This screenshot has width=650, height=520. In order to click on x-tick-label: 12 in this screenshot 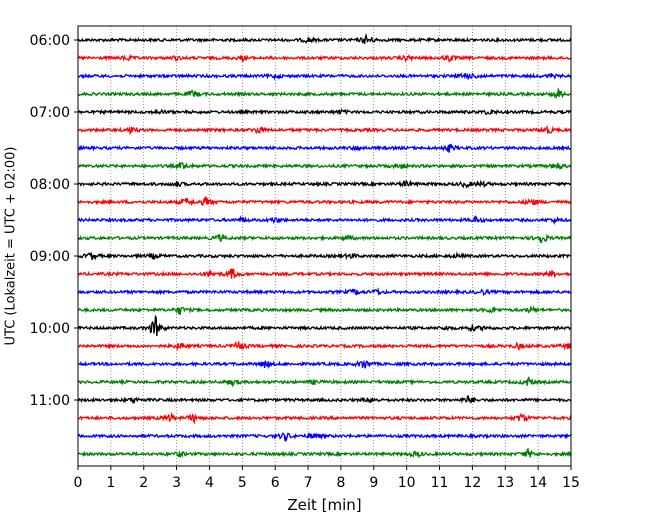, I will do `click(472, 483)`.